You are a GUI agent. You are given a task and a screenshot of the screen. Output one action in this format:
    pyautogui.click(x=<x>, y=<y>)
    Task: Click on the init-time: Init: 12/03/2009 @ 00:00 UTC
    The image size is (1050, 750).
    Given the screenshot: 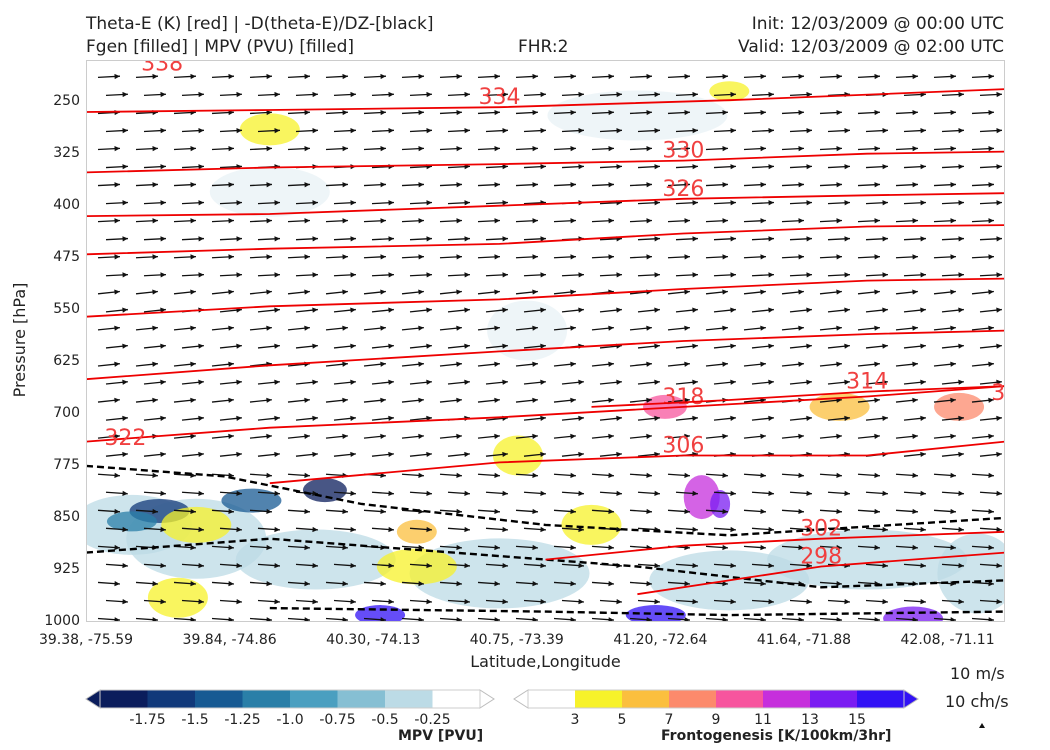 What is the action you would take?
    pyautogui.click(x=877, y=24)
    